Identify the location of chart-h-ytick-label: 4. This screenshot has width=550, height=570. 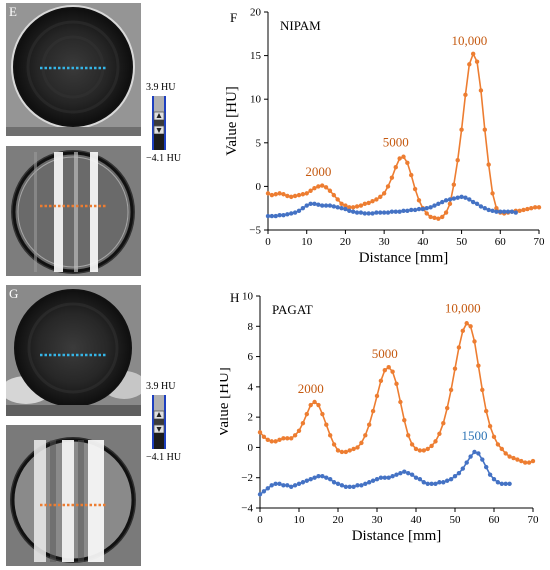
(251, 387).